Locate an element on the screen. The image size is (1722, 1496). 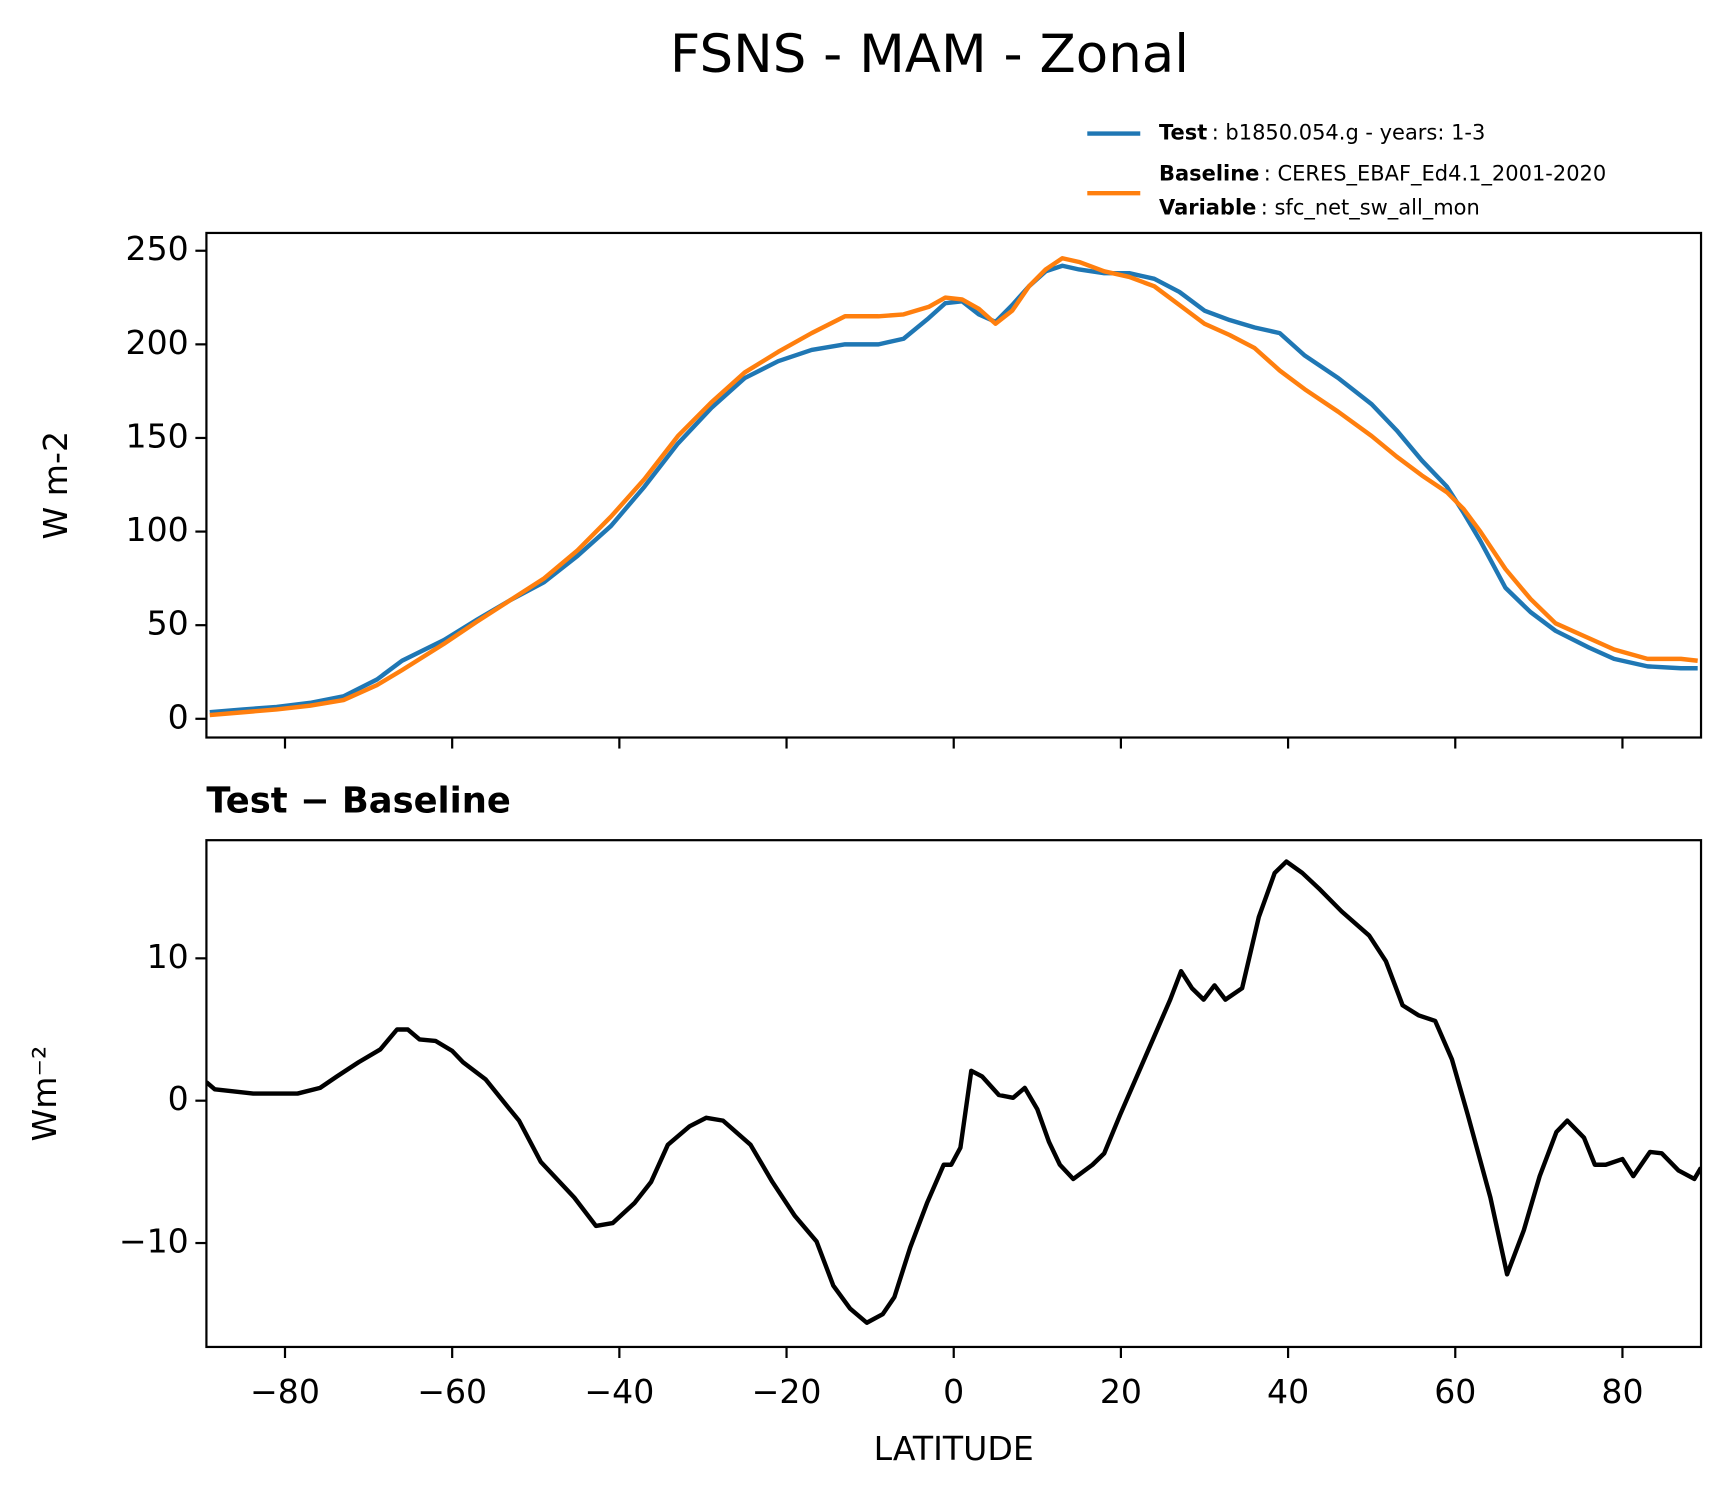
x-tick-label: 40 is located at coordinates (1288, 1391).